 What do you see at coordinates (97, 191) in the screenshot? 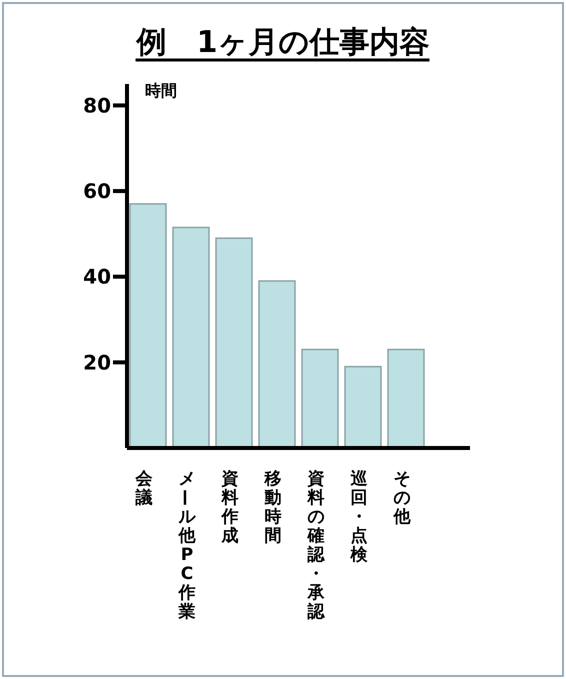
I see `y-tick-label: 60` at bounding box center [97, 191].